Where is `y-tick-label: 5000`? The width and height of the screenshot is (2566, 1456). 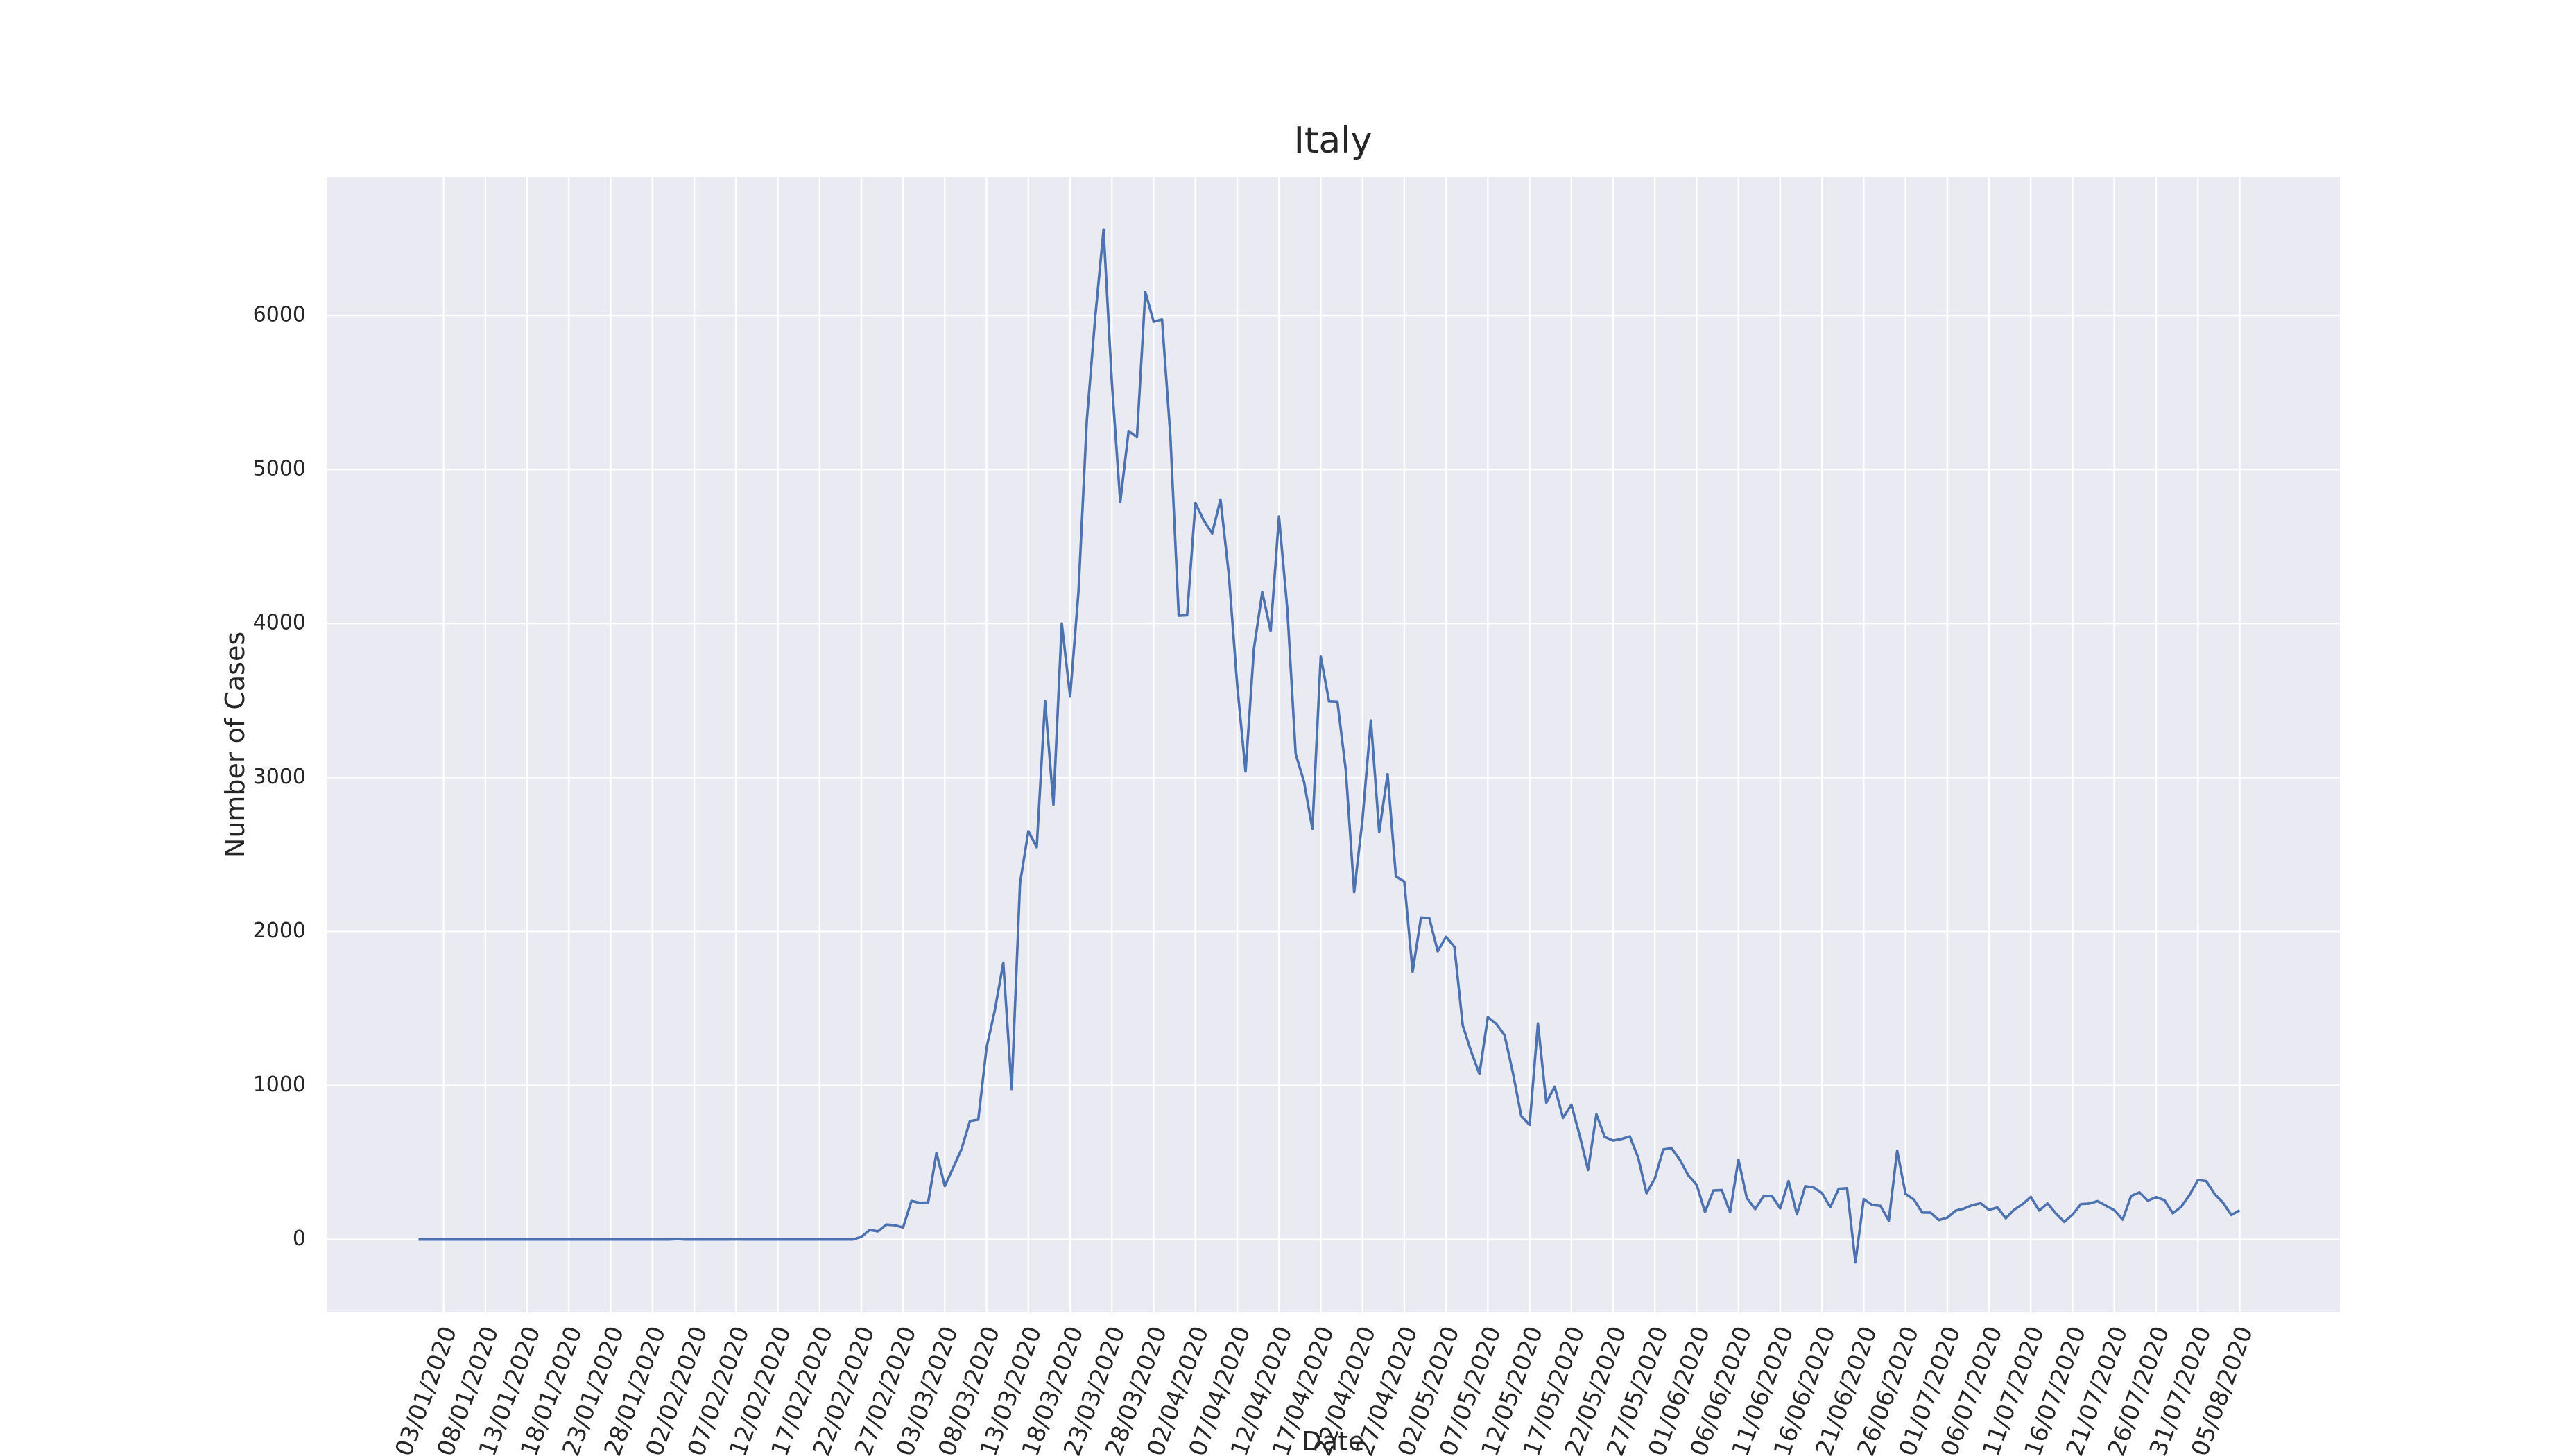 y-tick-label: 5000 is located at coordinates (279, 469).